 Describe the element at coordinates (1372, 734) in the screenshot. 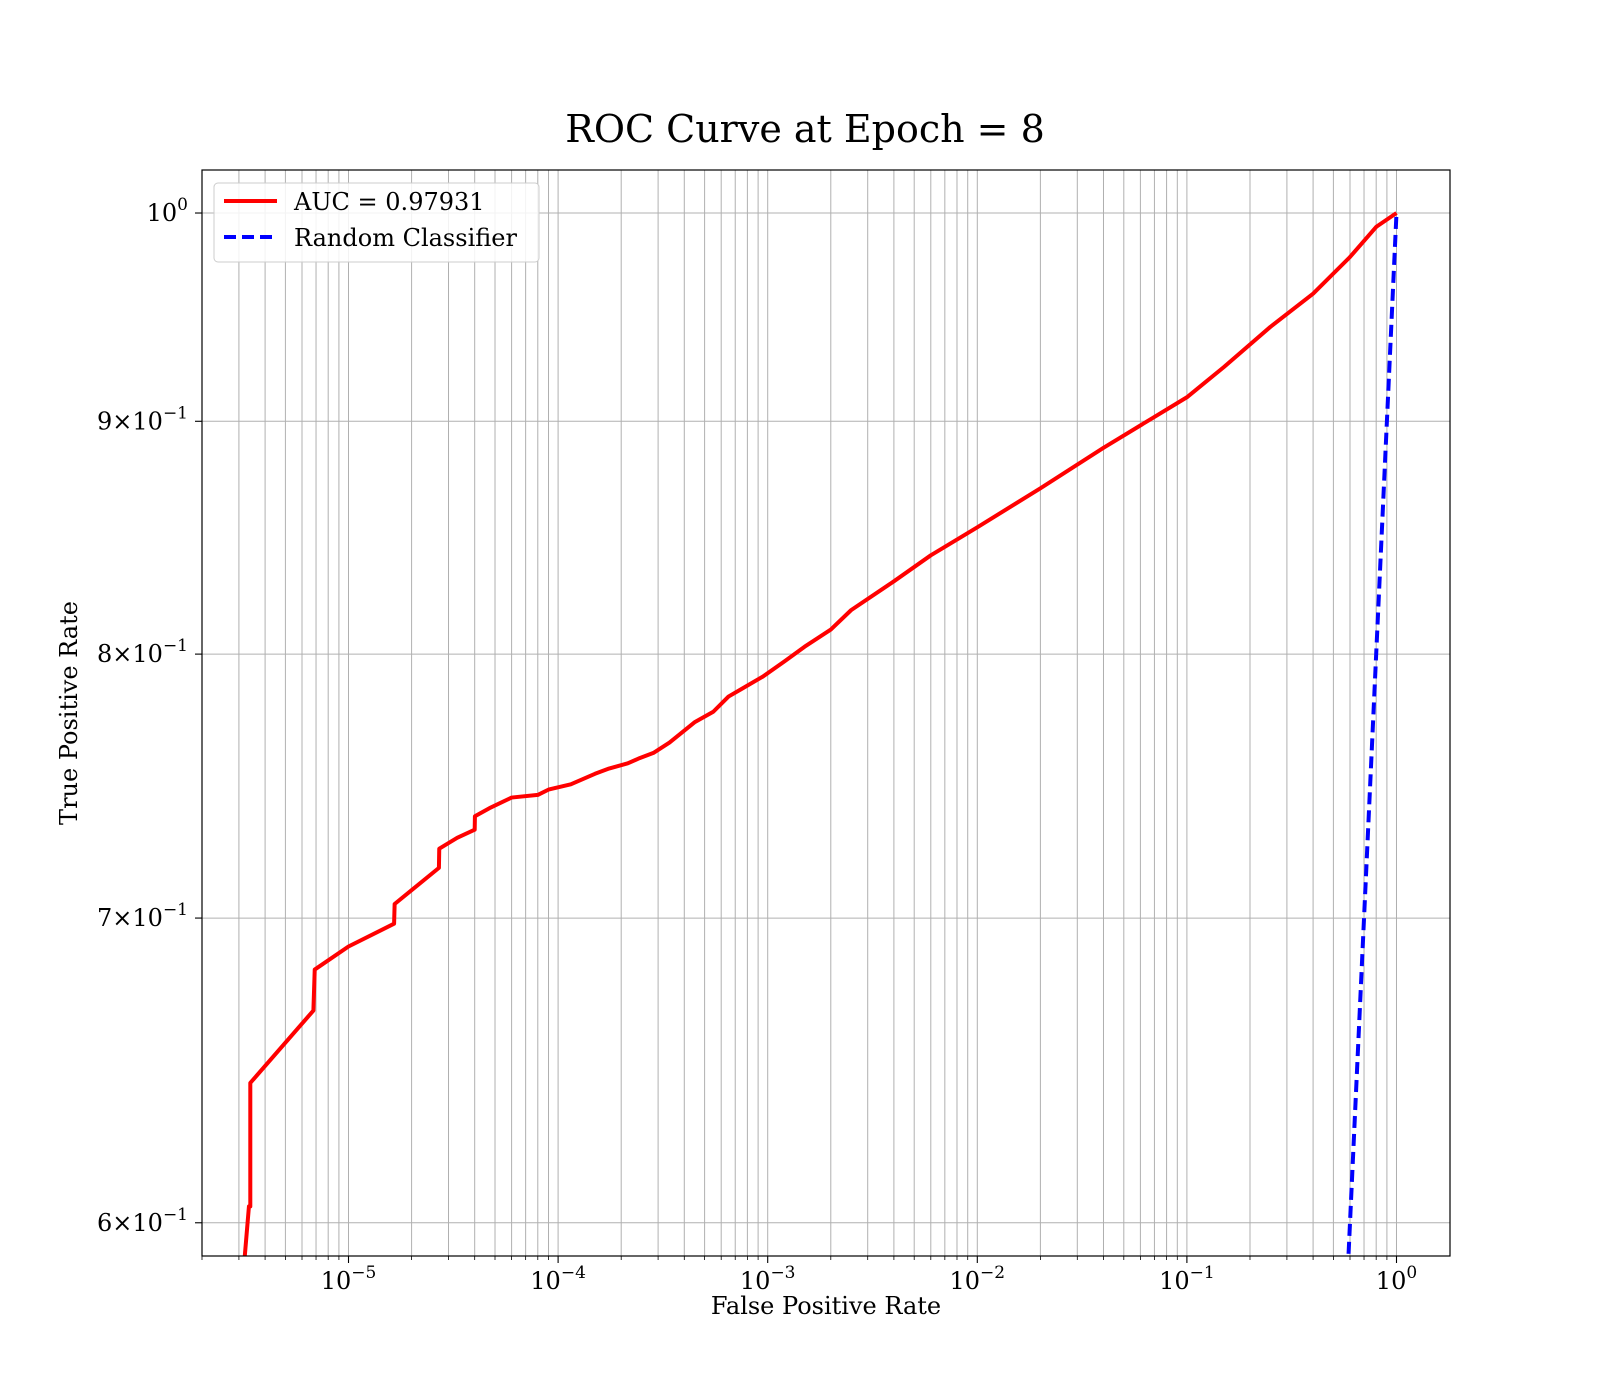

I see `series-line-random` at that location.